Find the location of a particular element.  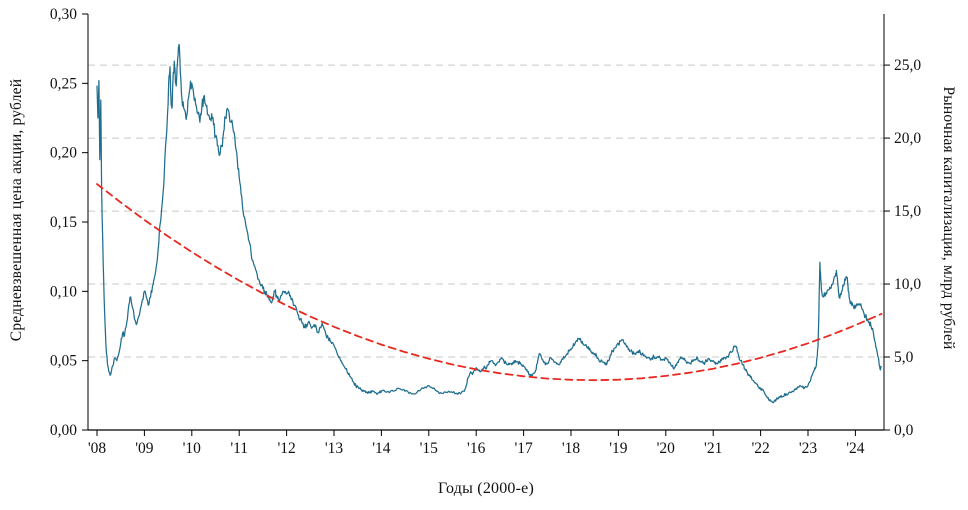

y-right-tick-label: 25,0 is located at coordinates (907, 65).